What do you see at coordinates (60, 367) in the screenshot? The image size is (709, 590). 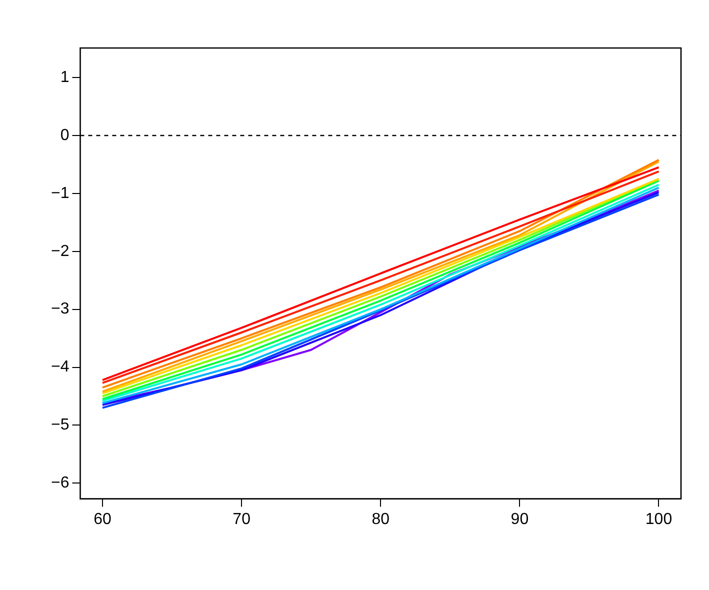 I see `y-tick-label: −4` at bounding box center [60, 367].